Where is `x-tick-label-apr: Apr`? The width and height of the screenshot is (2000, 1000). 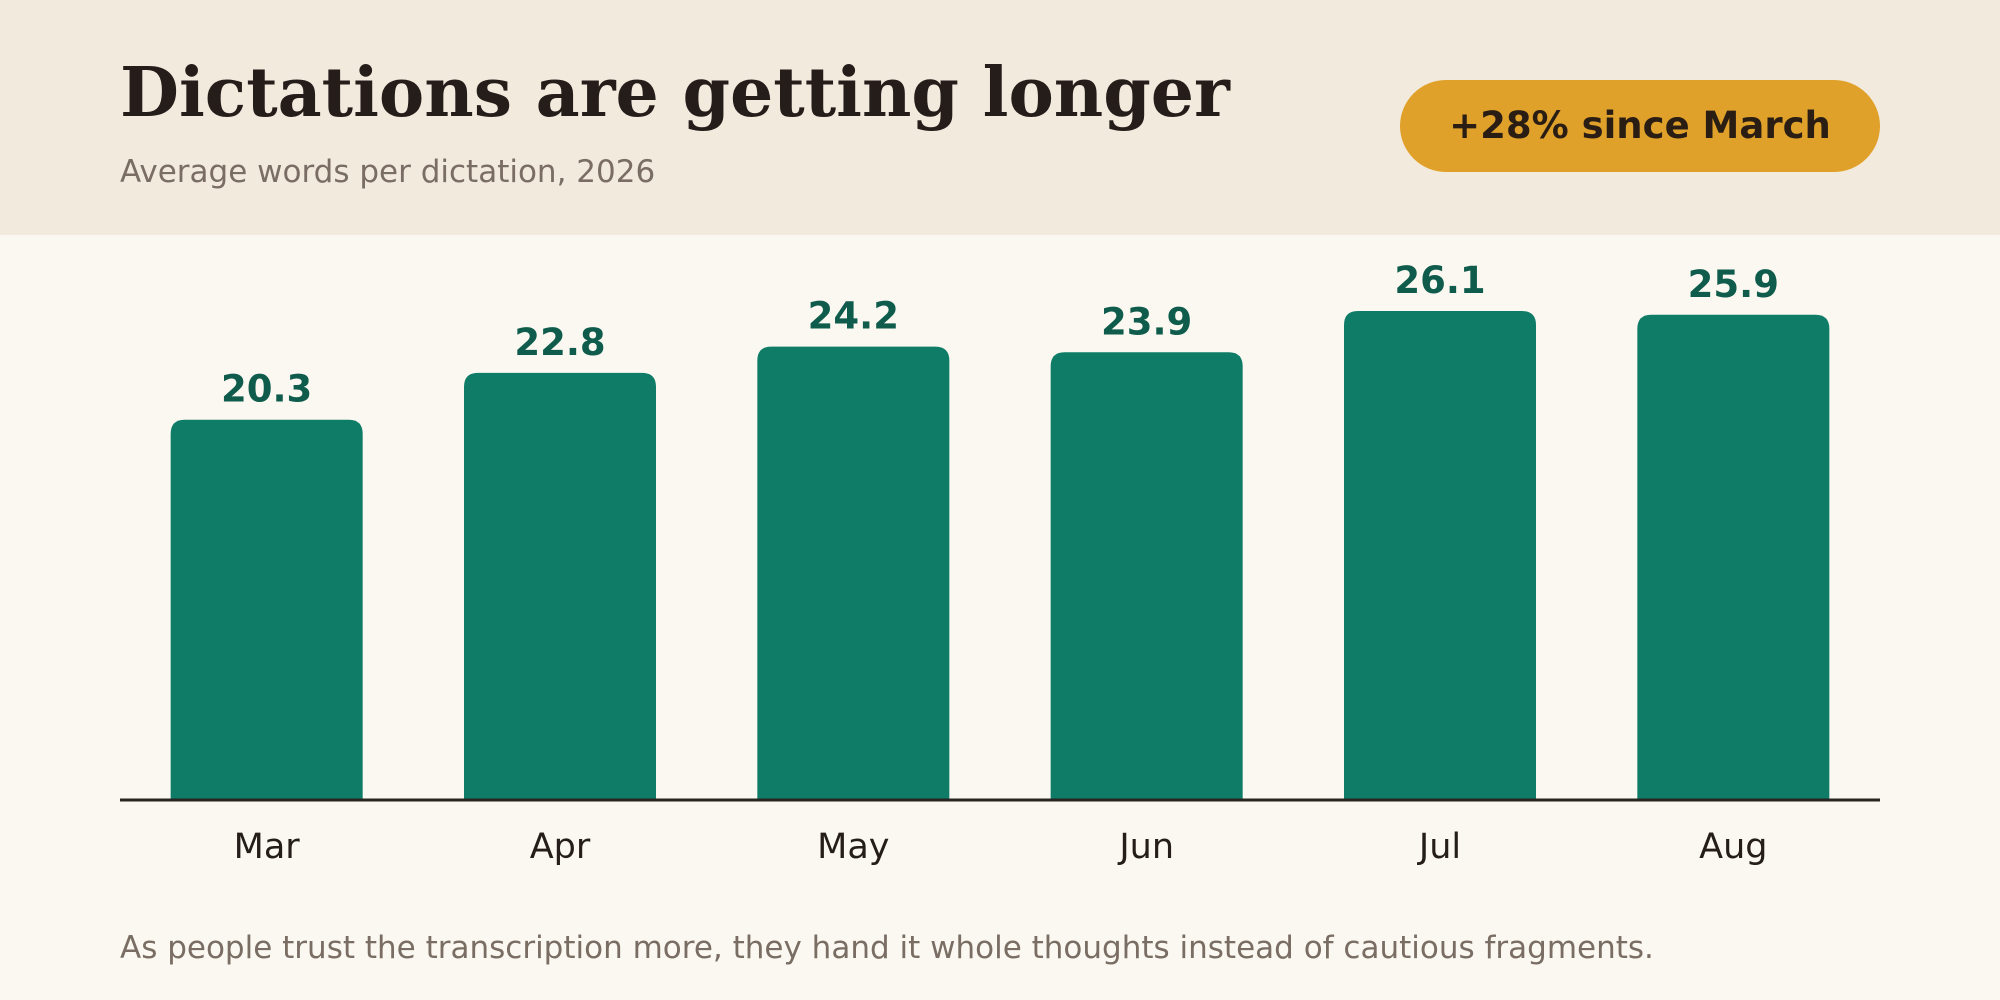 x-tick-label-apr: Apr is located at coordinates (560, 847).